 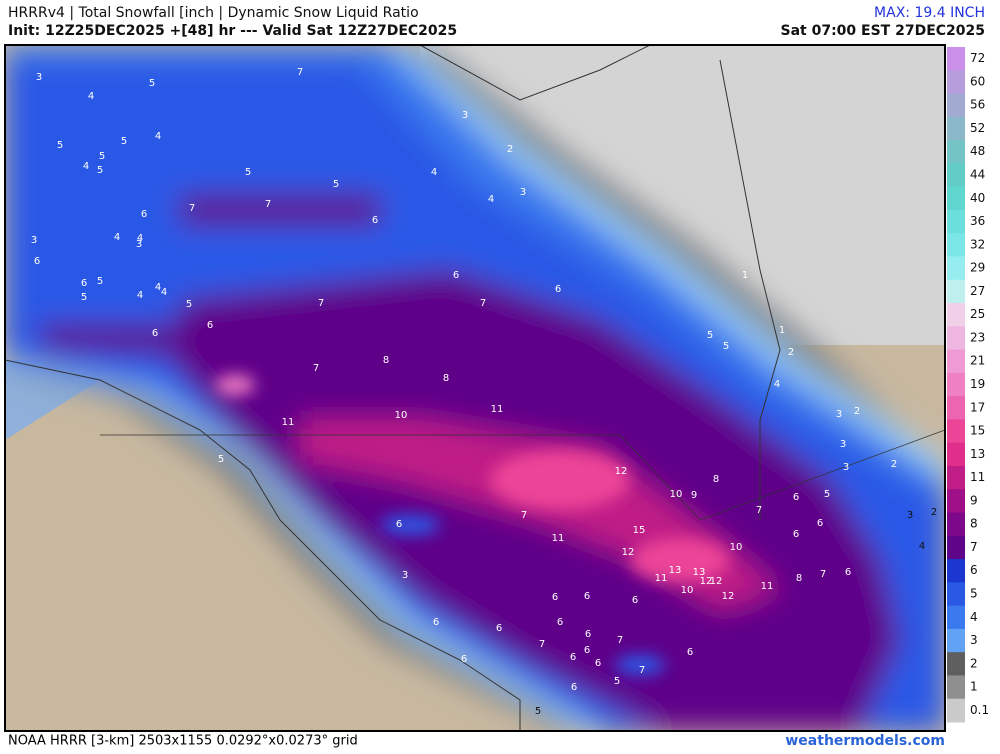 What do you see at coordinates (977, 221) in the screenshot?
I see `colorbar-label: 36` at bounding box center [977, 221].